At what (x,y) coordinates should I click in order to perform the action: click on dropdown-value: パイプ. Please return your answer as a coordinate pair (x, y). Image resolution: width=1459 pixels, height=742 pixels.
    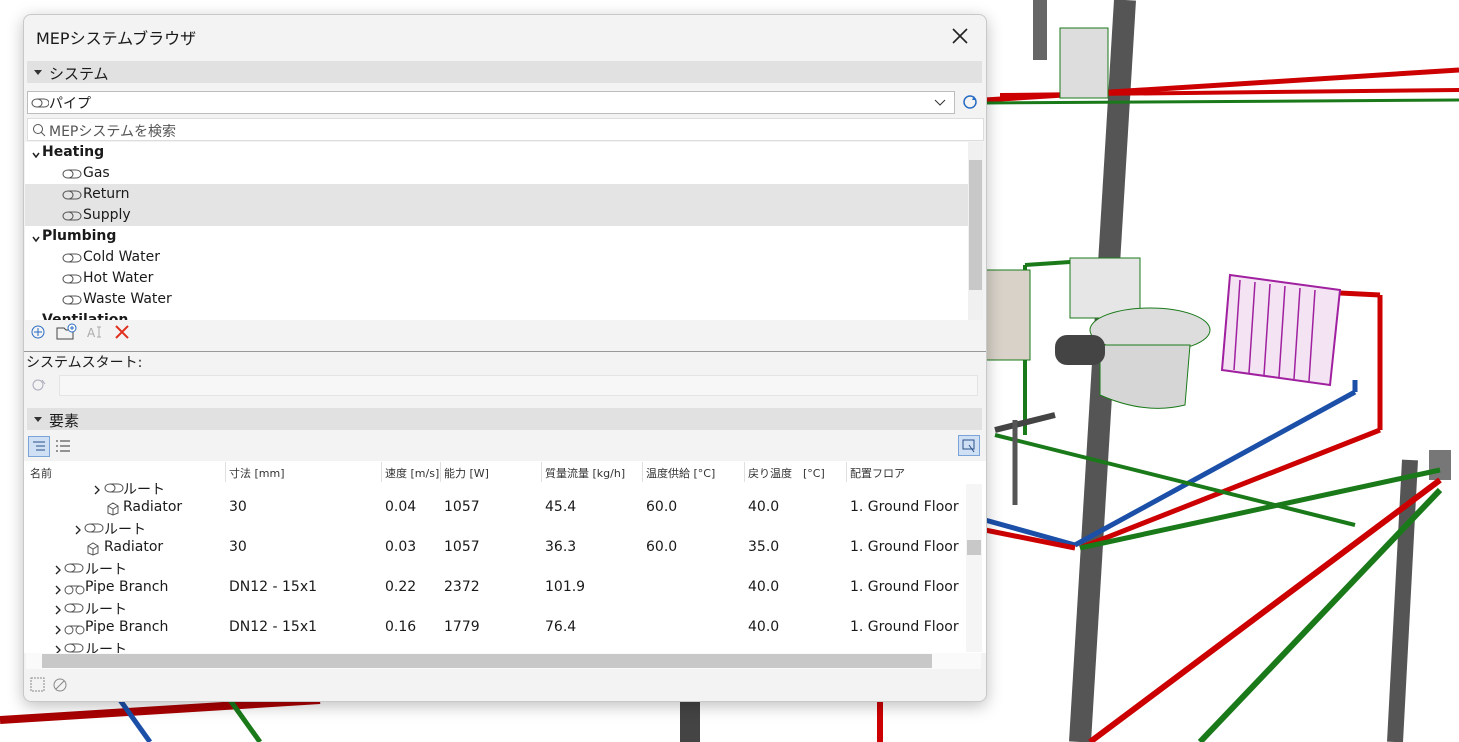
    Looking at the image, I should click on (70, 104).